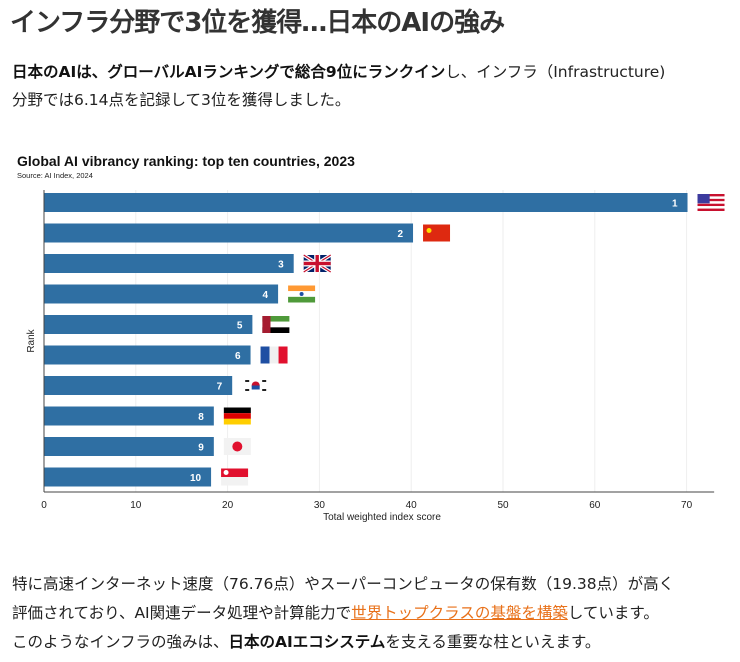 The image size is (740, 662). Describe the element at coordinates (201, 448) in the screenshot. I see `bar-label: 9` at that location.